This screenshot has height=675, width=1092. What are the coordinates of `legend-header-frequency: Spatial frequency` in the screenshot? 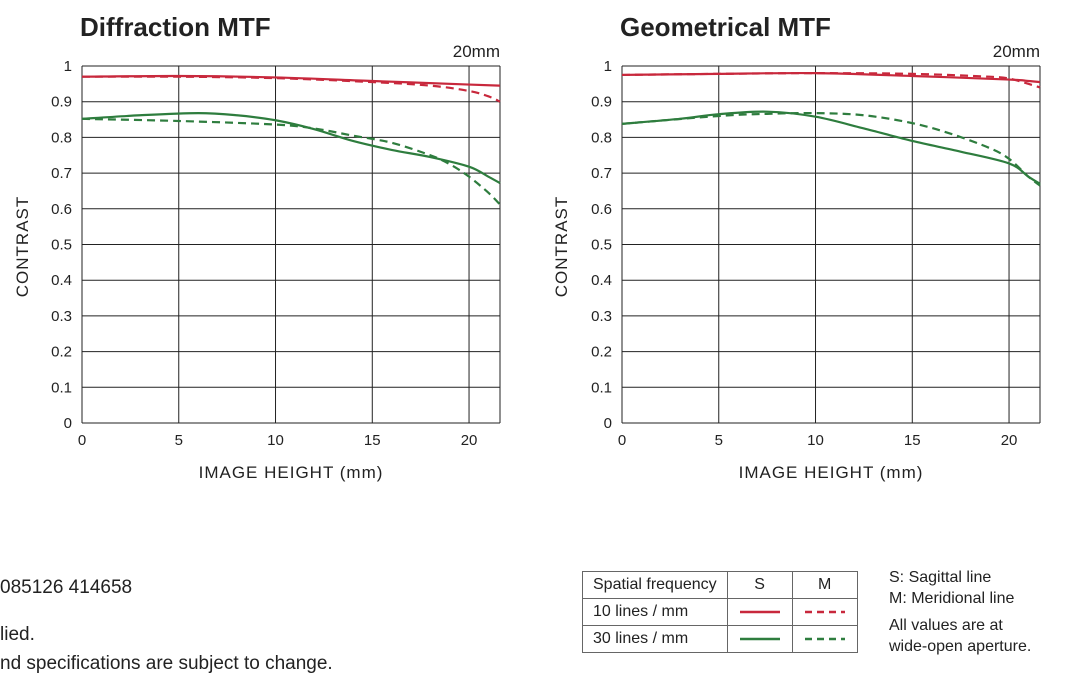 It's located at (655, 585).